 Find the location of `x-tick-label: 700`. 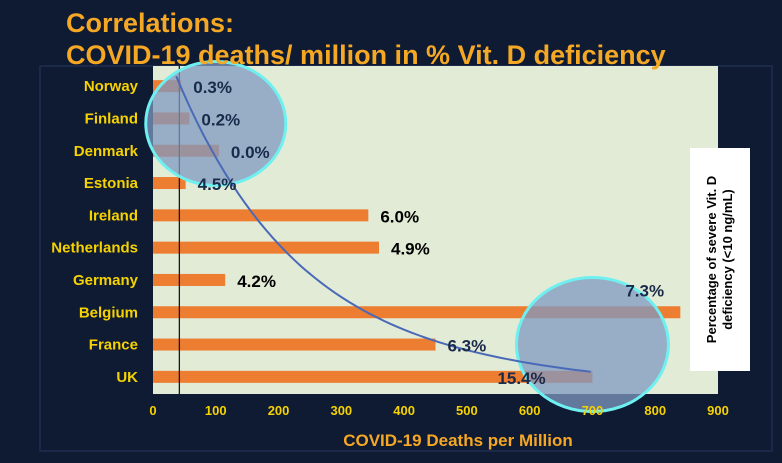

x-tick-label: 700 is located at coordinates (593, 410).